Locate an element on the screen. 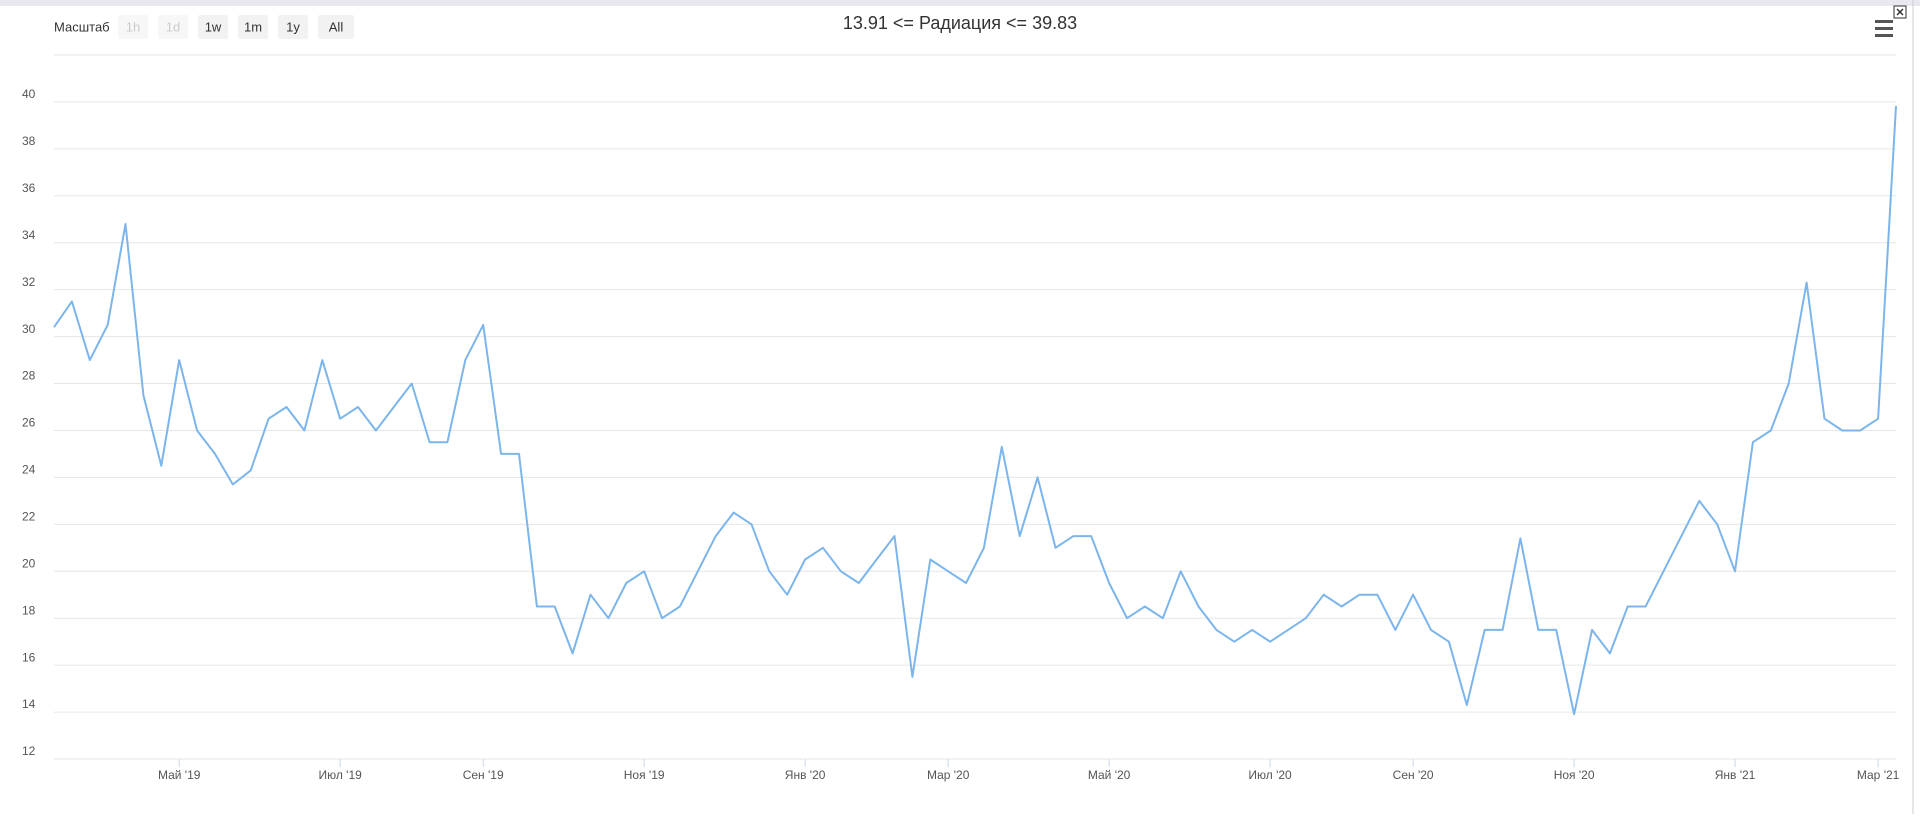 This screenshot has width=1920, height=819. y-tick-label: 36 is located at coordinates (29, 188).